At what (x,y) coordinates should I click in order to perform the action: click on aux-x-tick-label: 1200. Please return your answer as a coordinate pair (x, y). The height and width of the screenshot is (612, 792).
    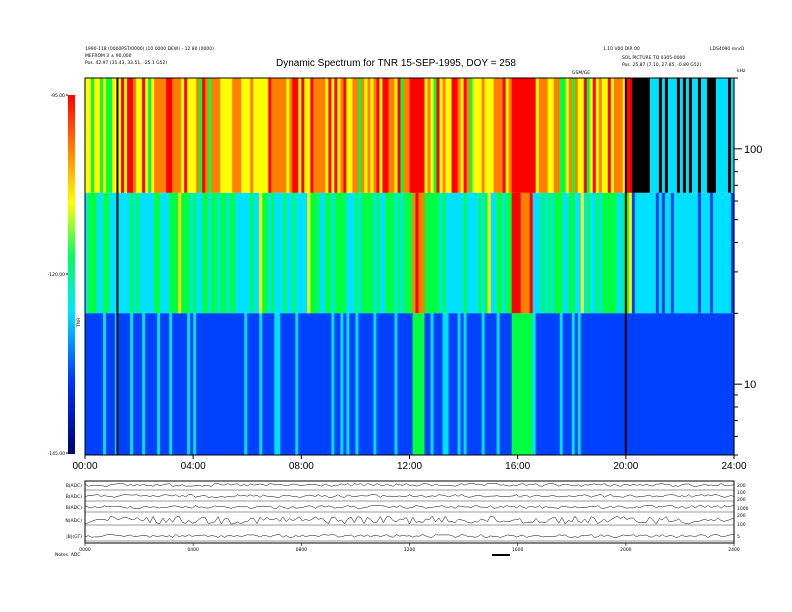
    Looking at the image, I should click on (410, 550).